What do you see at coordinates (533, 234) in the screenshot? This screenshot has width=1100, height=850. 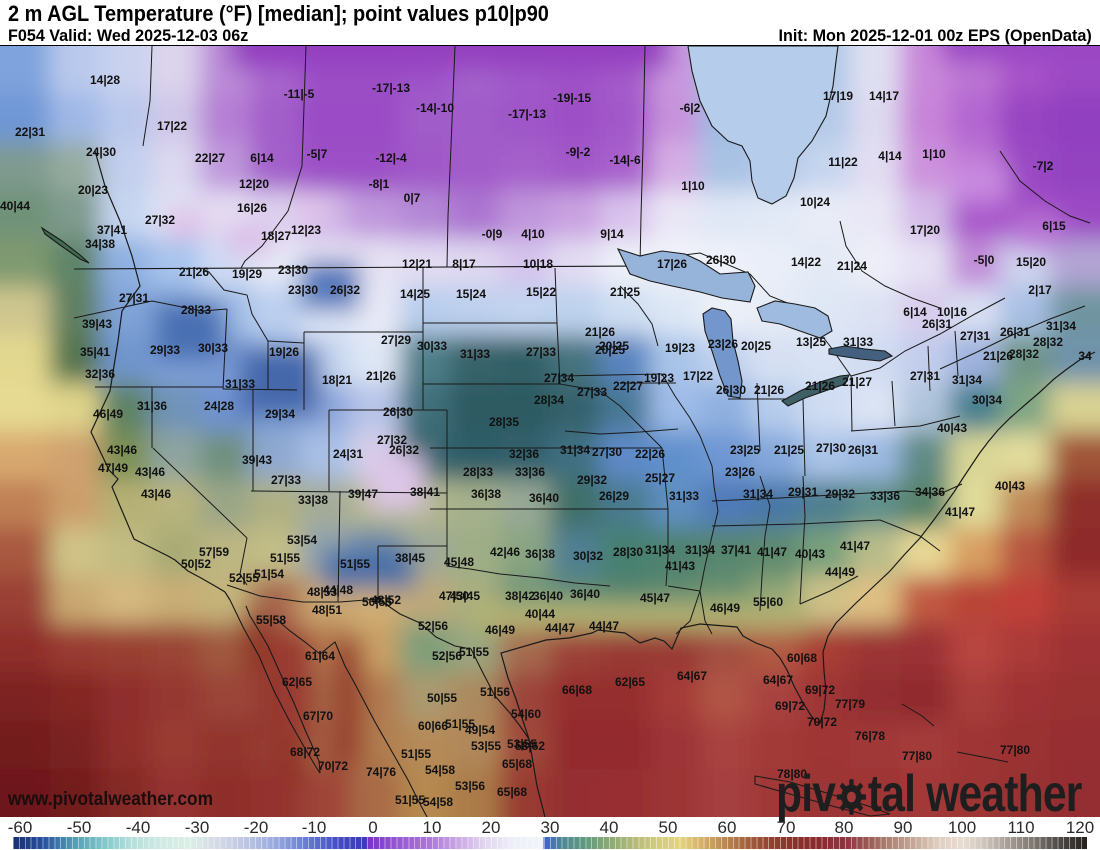 I see `svg-text: 4|10` at bounding box center [533, 234].